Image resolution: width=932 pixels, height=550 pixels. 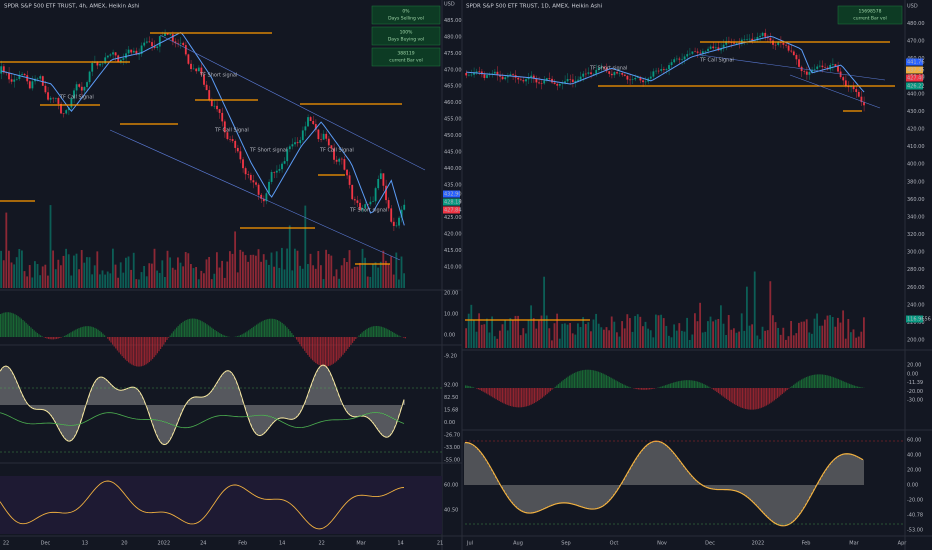 What do you see at coordinates (407, 33) in the screenshot?
I see `label: 100%` at bounding box center [407, 33].